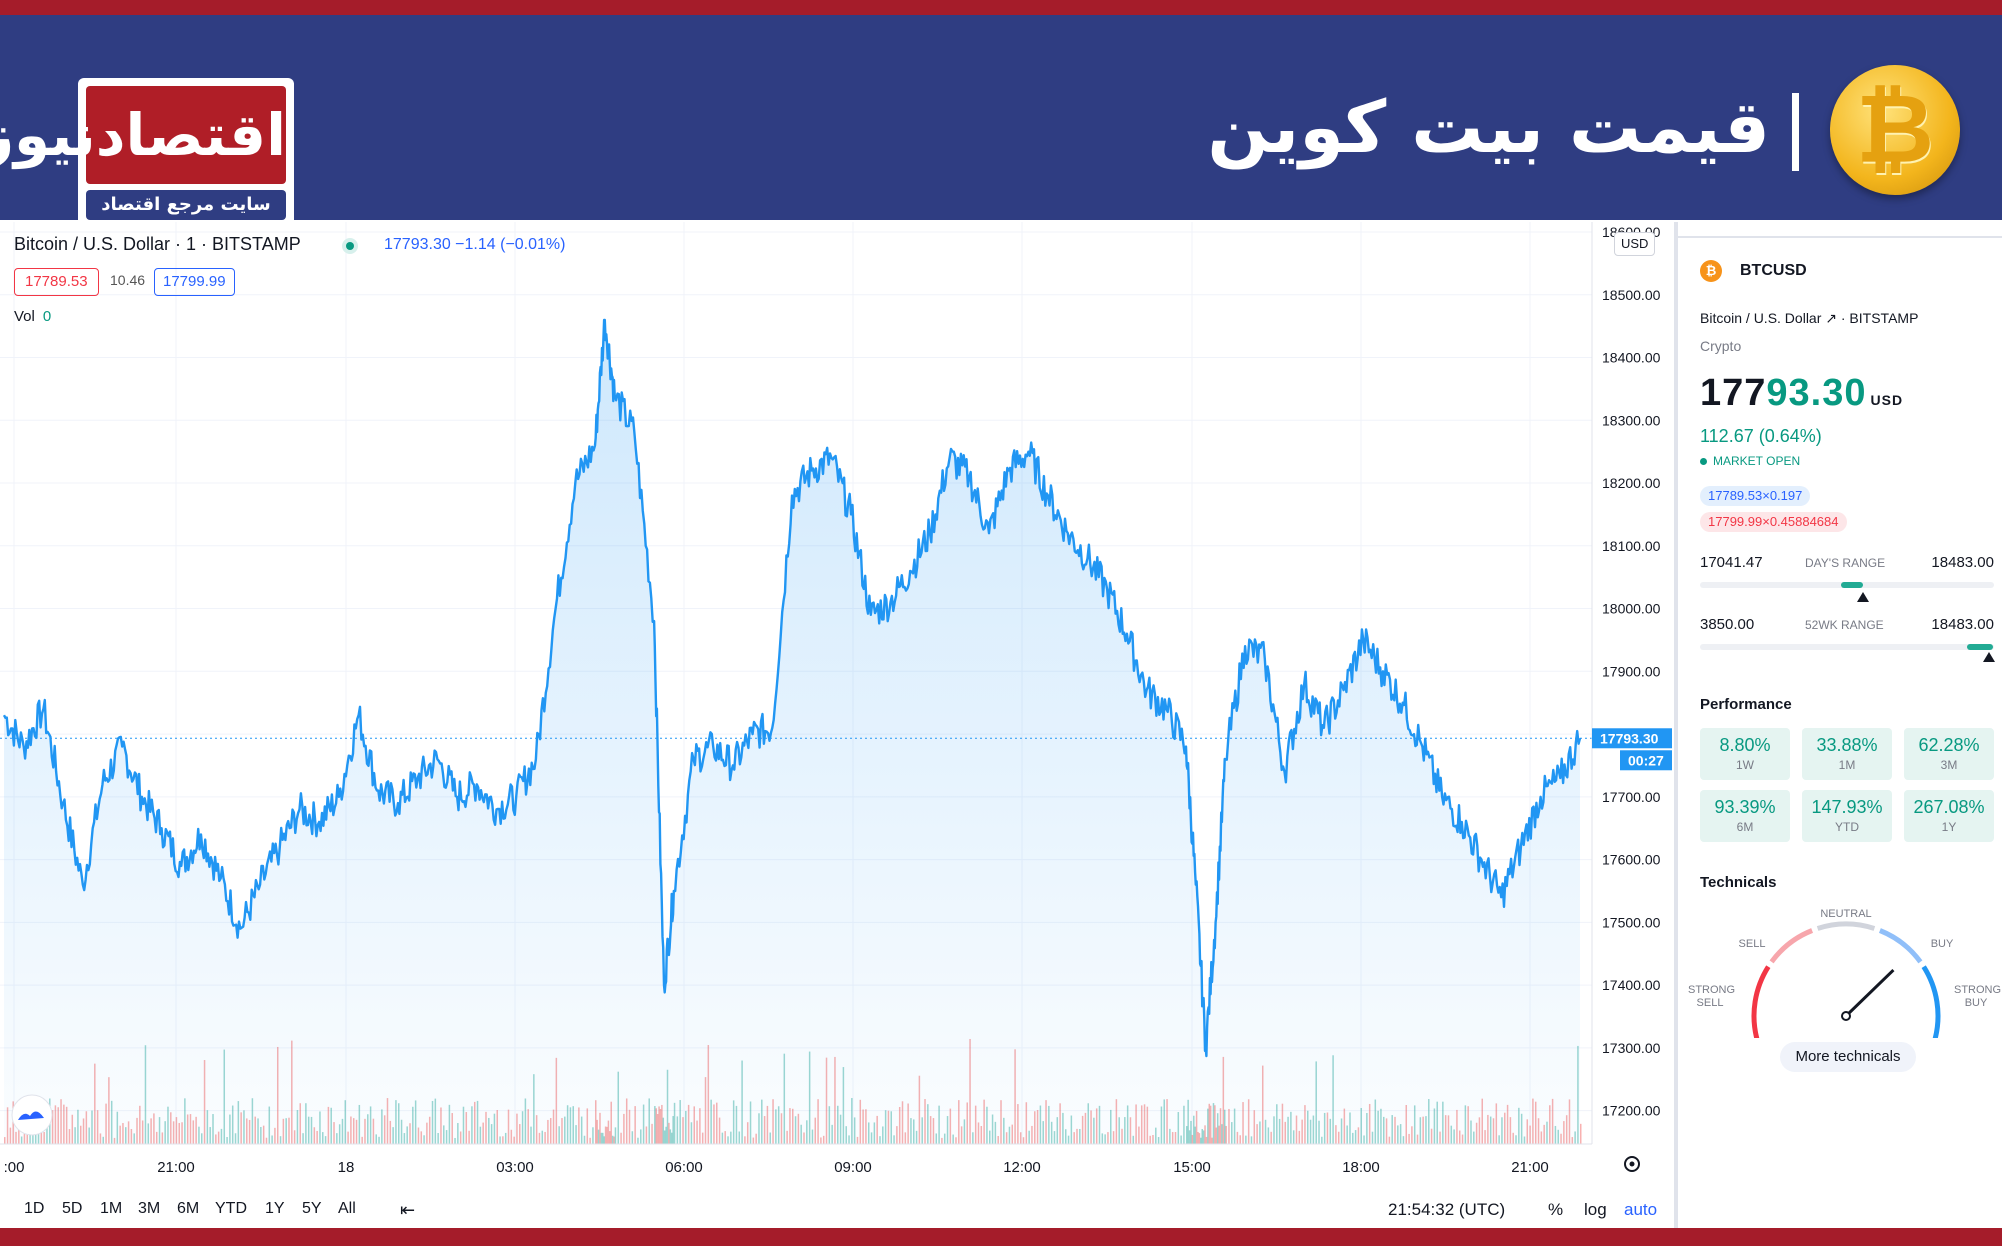 Image resolution: width=2002 pixels, height=1246 pixels. I want to click on y-tick-label: 17200.00, so click(1631, 1111).